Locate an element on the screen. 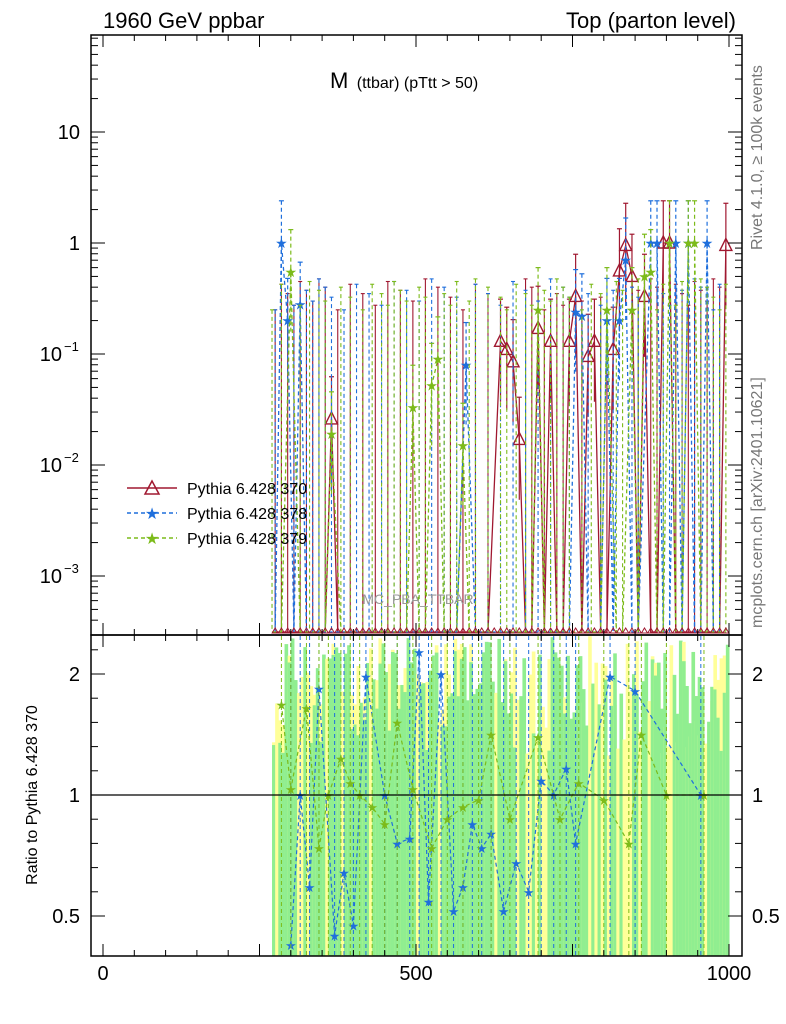  legend-marker-379: ★ is located at coordinates (152, 539).